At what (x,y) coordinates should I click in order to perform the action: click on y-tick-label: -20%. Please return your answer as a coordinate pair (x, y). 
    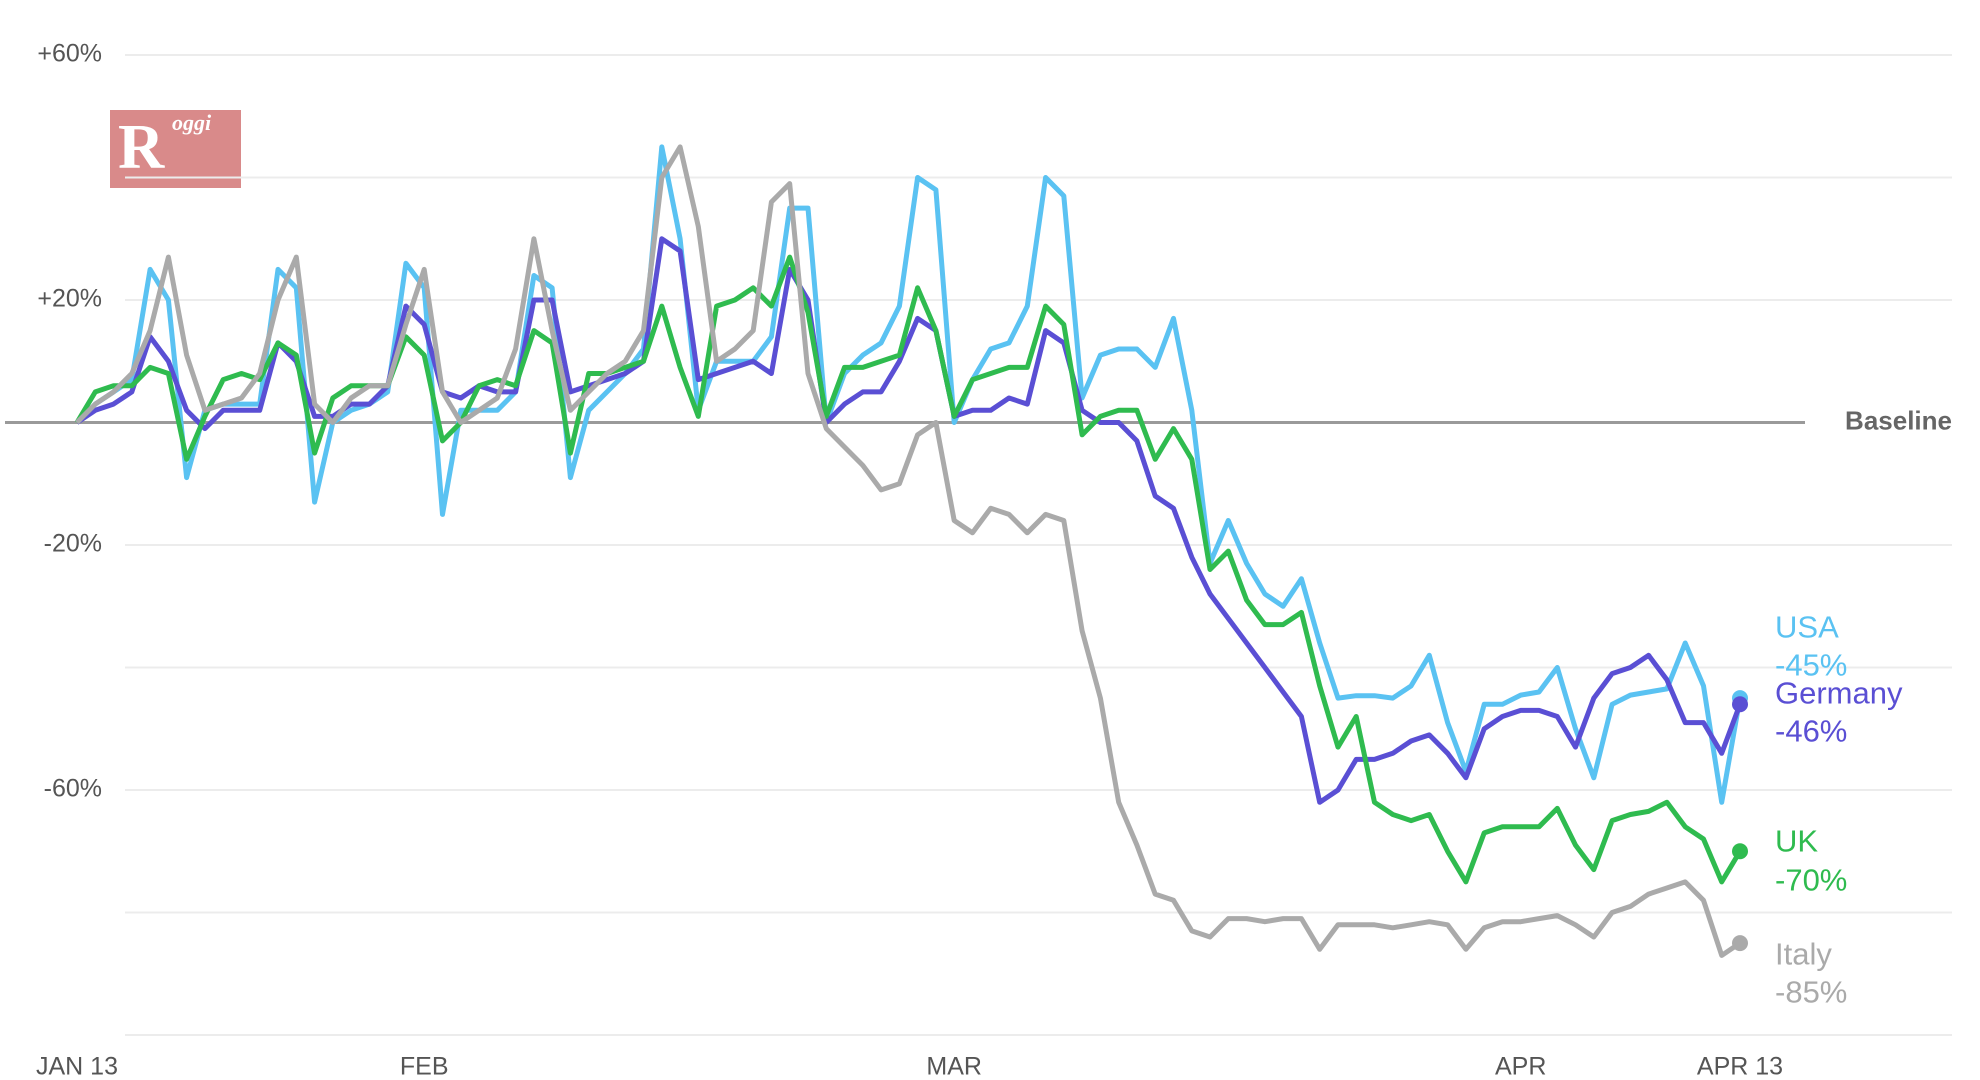
    Looking at the image, I should click on (73, 544).